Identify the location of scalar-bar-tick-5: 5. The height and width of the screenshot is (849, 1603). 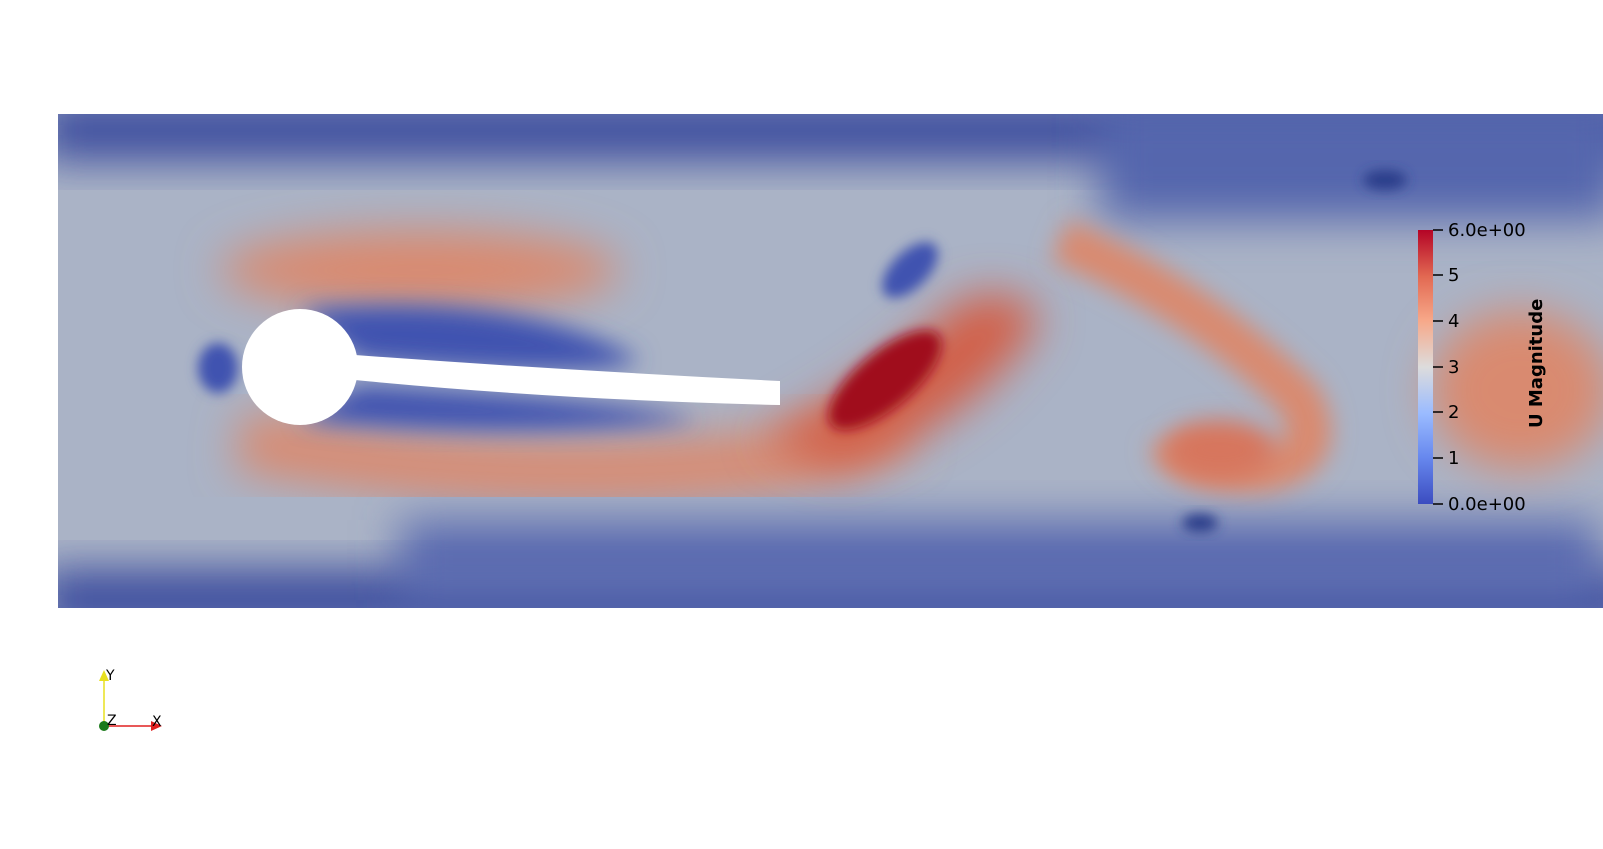
(1453, 275).